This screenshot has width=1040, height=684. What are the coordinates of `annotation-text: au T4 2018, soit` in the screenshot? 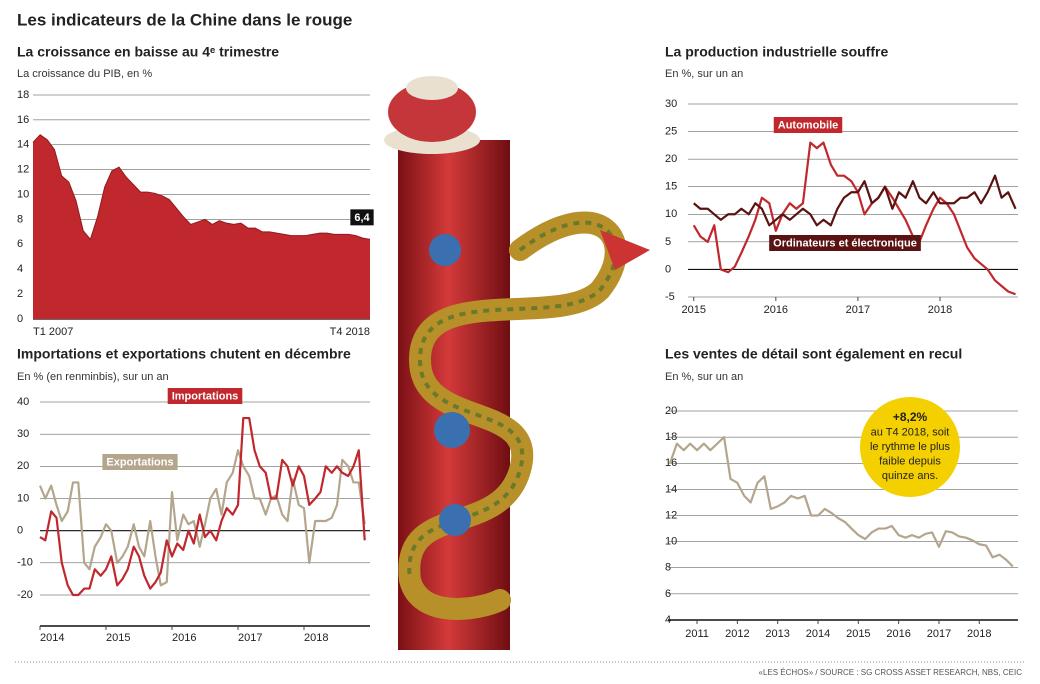 It's located at (910, 432).